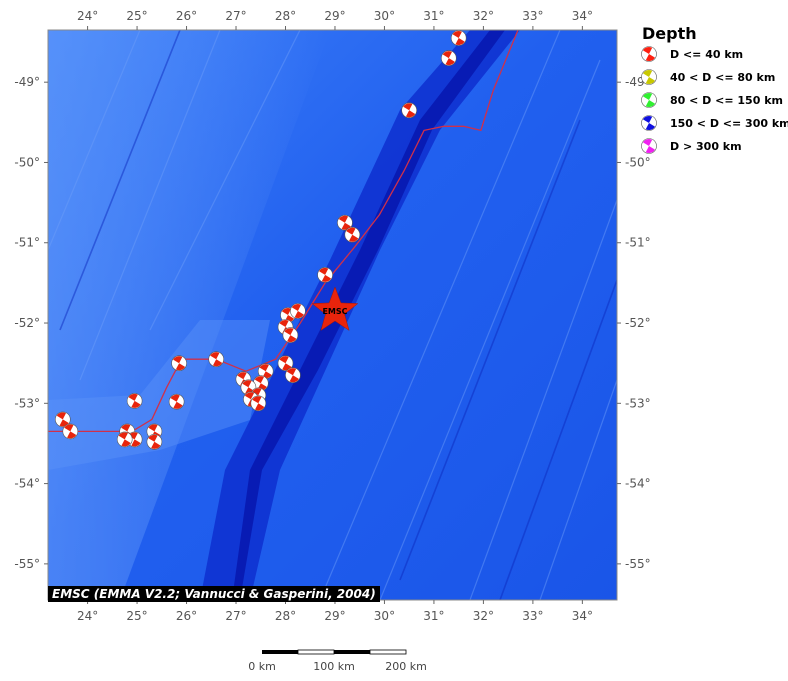 The height and width of the screenshot is (681, 788). What do you see at coordinates (406, 666) in the screenshot?
I see `scale-label-200: 200 km` at bounding box center [406, 666].